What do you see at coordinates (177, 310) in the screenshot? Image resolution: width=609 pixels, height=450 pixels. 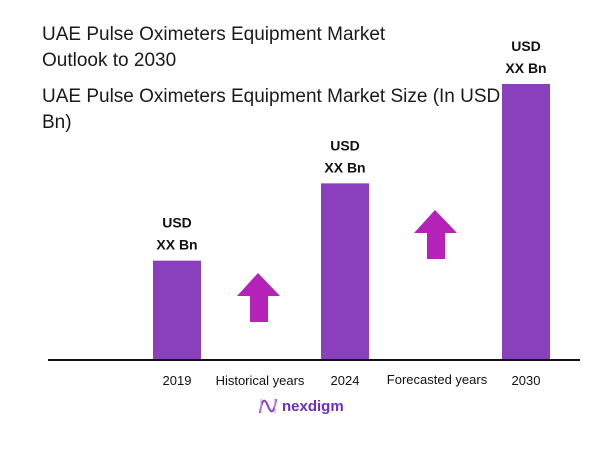 I see `bar-2019` at bounding box center [177, 310].